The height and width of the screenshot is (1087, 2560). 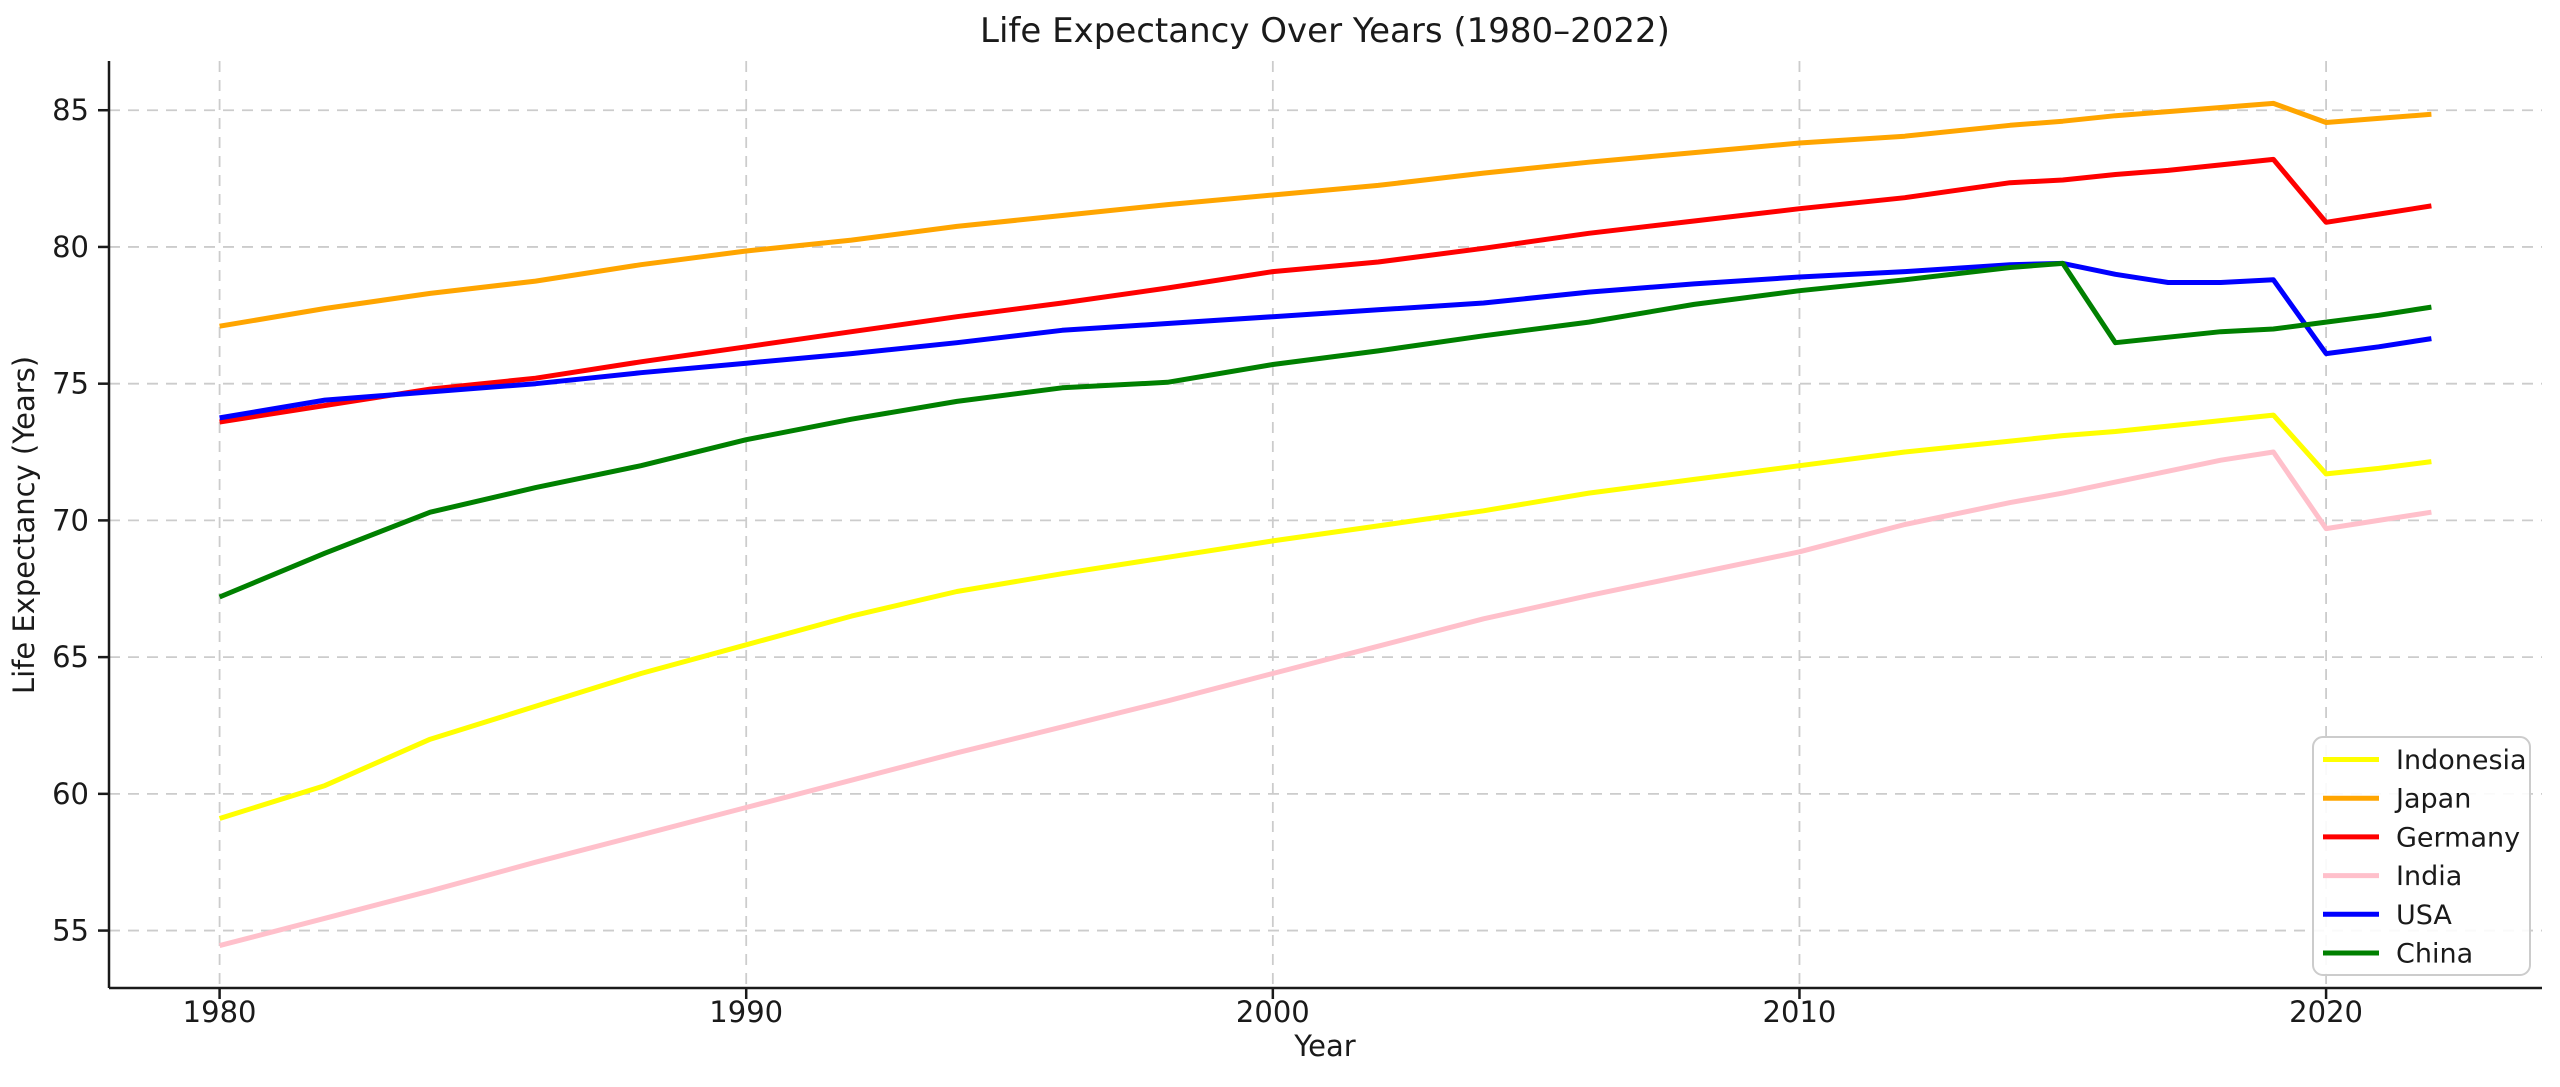 What do you see at coordinates (2458, 837) in the screenshot?
I see `legend-label-germany: Germany` at bounding box center [2458, 837].